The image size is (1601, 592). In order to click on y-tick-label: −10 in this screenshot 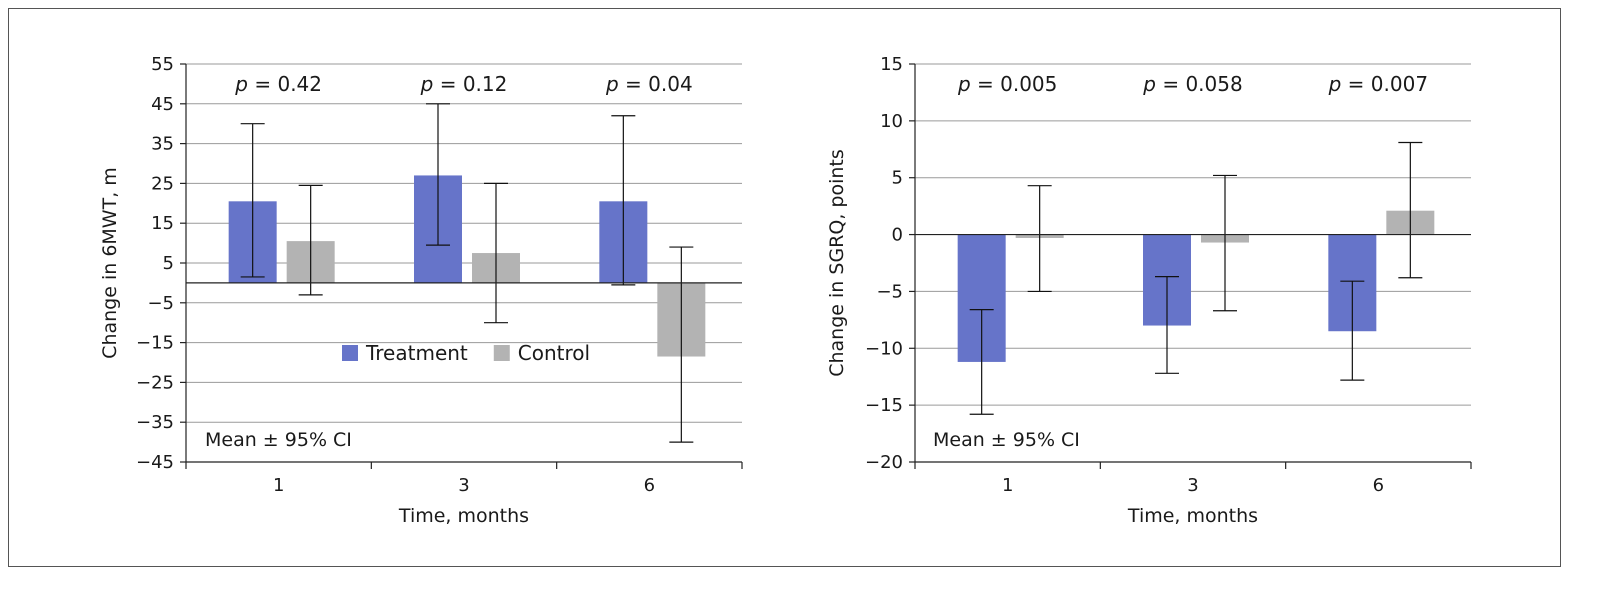, I will do `click(884, 348)`.